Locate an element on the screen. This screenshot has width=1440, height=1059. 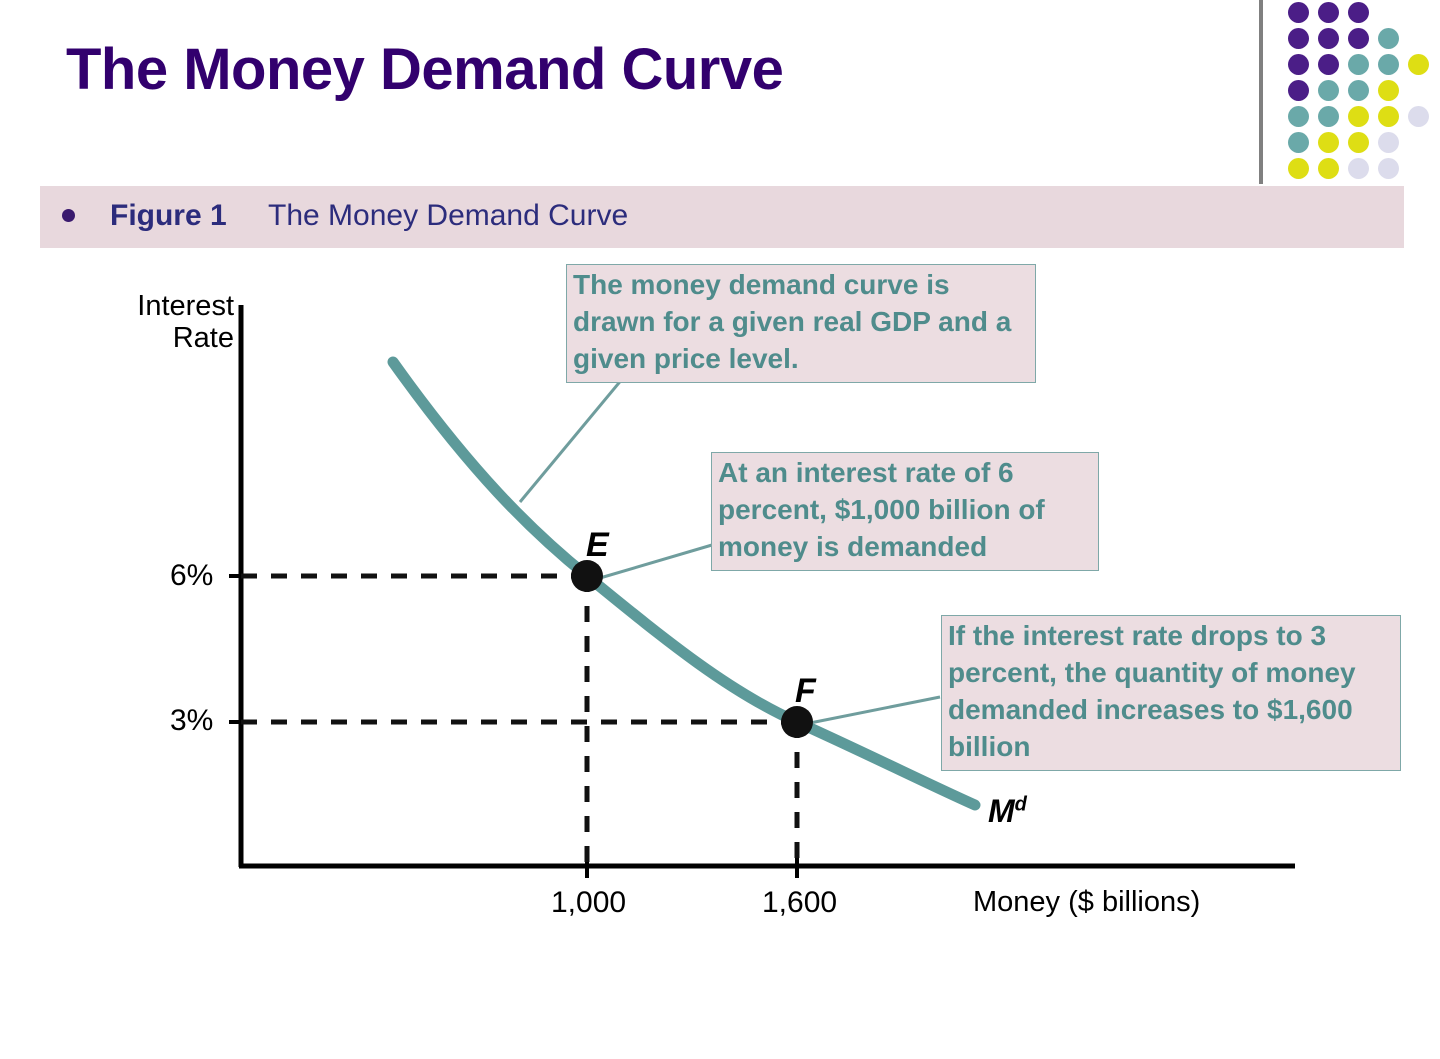
figure-label: Figure 1 is located at coordinates (168, 215).